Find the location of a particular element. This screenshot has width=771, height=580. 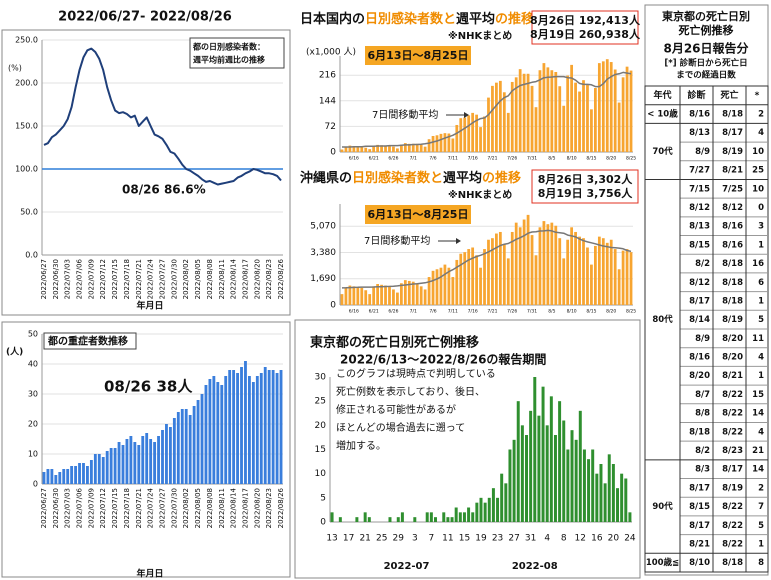

chart-subtitle: 2022/6/13～2022/8/26の報告期間 is located at coordinates (443, 359).